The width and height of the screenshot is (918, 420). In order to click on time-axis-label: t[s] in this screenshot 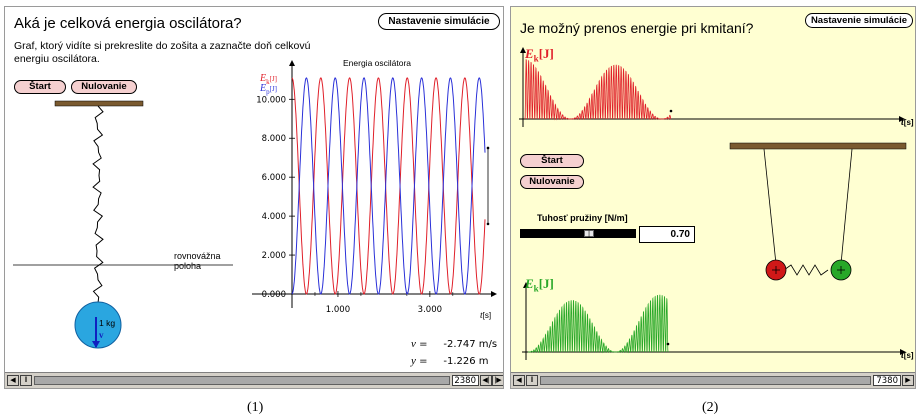, I will do `click(486, 316)`.